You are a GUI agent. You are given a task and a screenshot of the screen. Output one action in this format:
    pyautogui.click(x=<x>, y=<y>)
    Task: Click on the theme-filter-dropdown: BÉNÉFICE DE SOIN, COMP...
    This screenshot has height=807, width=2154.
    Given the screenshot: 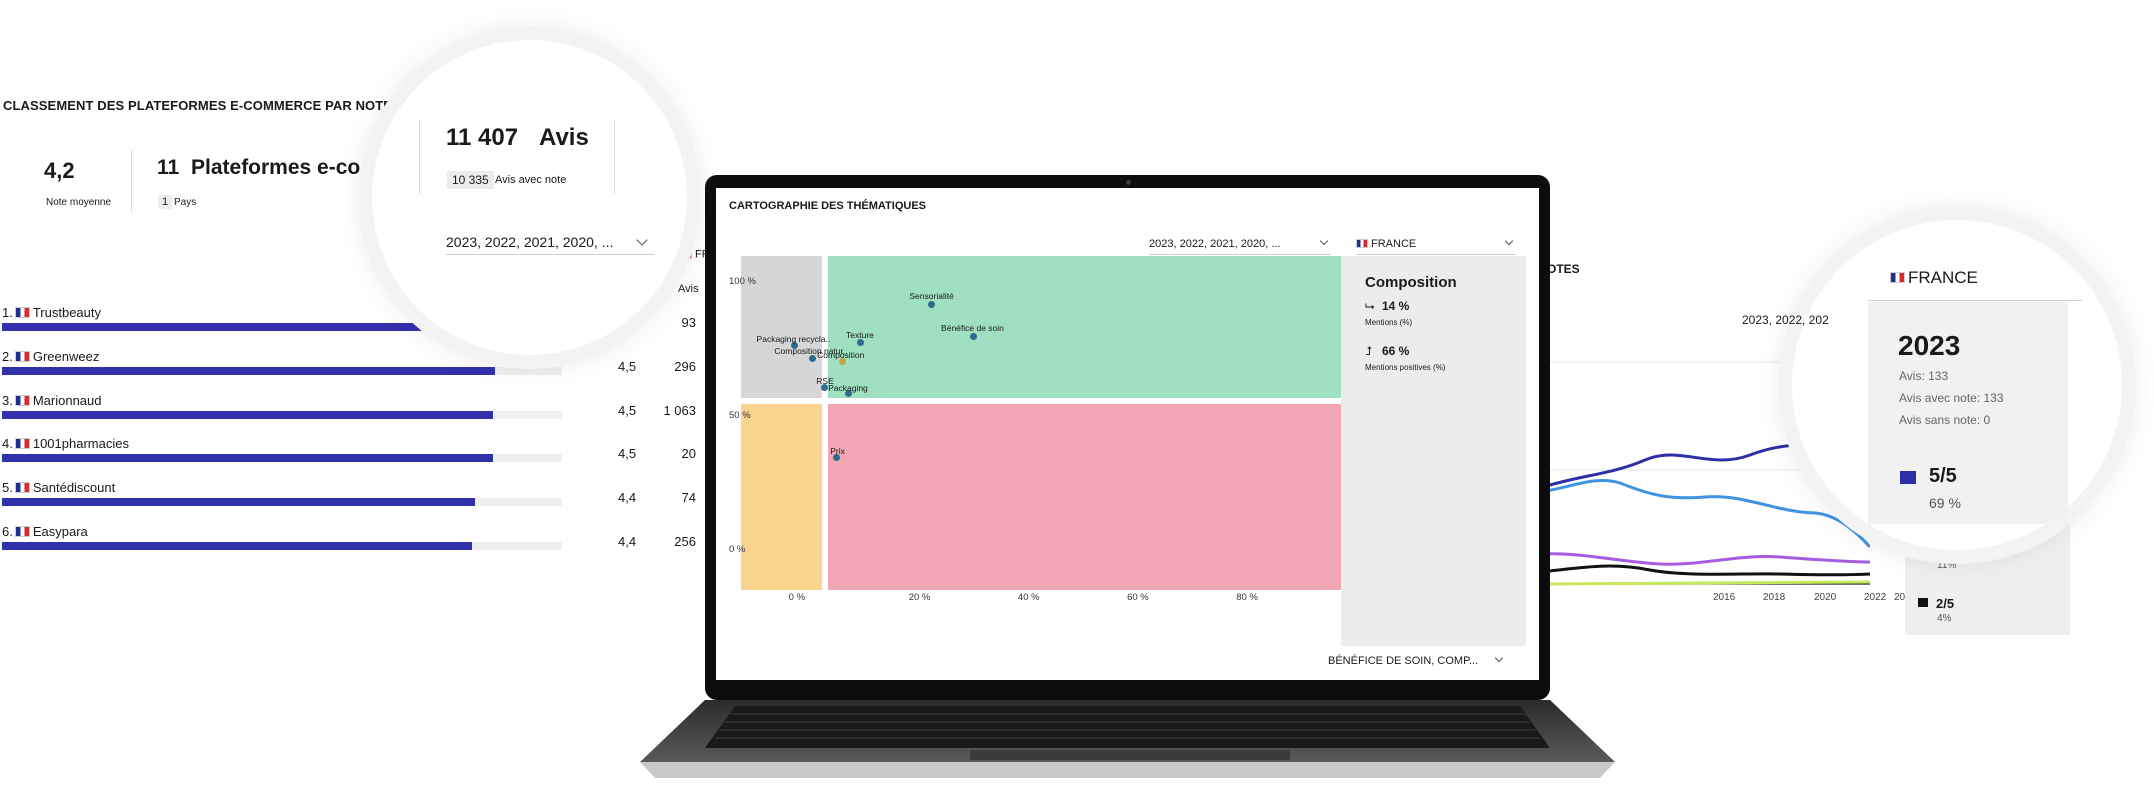 What is the action you would take?
    pyautogui.click(x=1417, y=662)
    